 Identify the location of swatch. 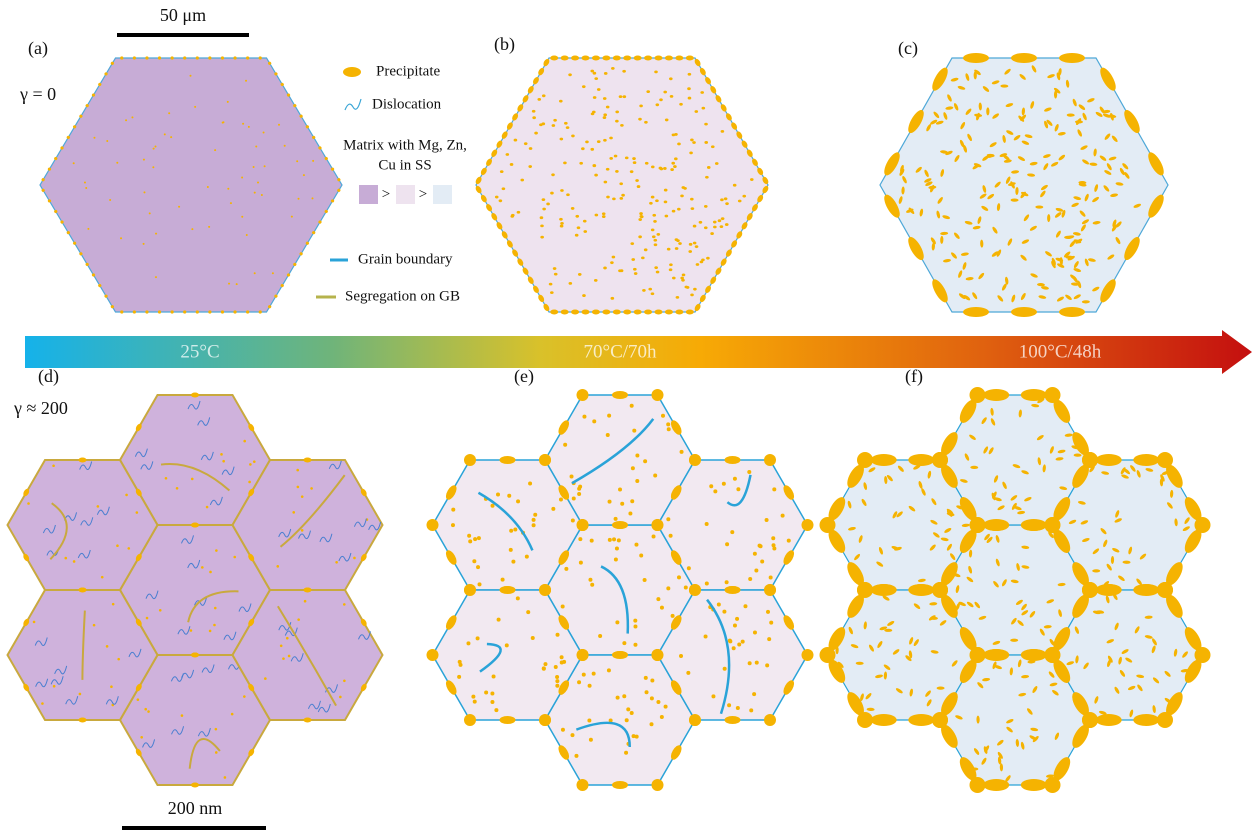
(405, 194).